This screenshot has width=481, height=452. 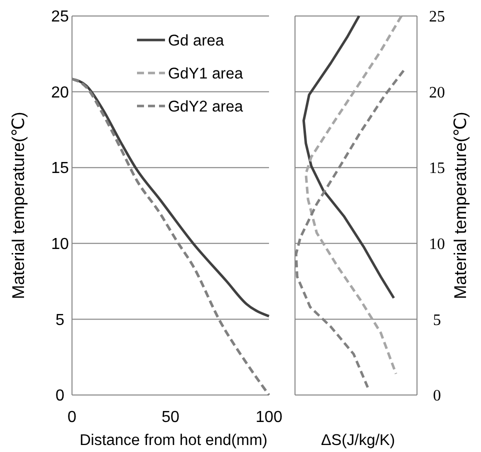 What do you see at coordinates (206, 73) in the screenshot?
I see `legend-label: GdY1 area` at bounding box center [206, 73].